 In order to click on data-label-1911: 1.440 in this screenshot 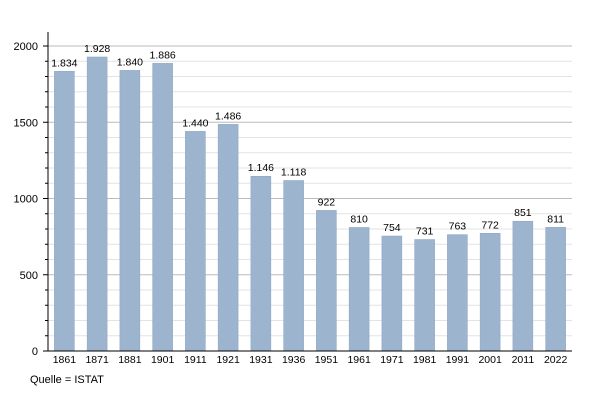, I will do `click(195, 123)`.